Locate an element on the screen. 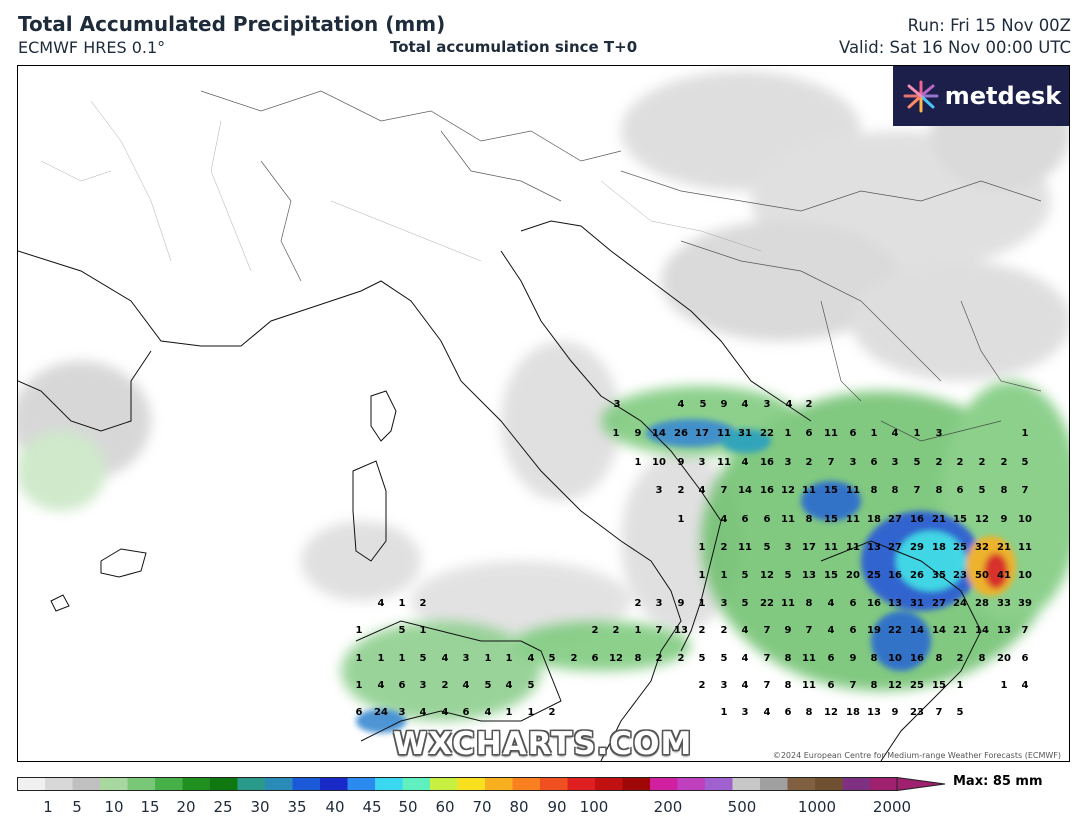  metdesk-burst-icon is located at coordinates (921, 96).